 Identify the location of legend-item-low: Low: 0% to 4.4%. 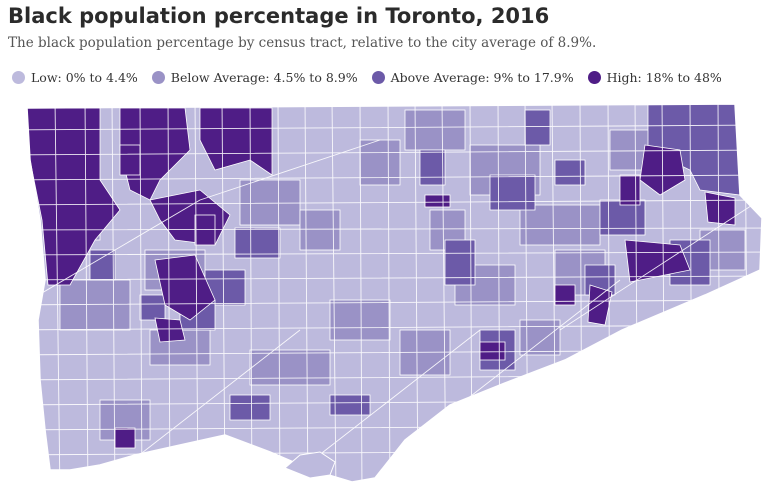
(75, 77).